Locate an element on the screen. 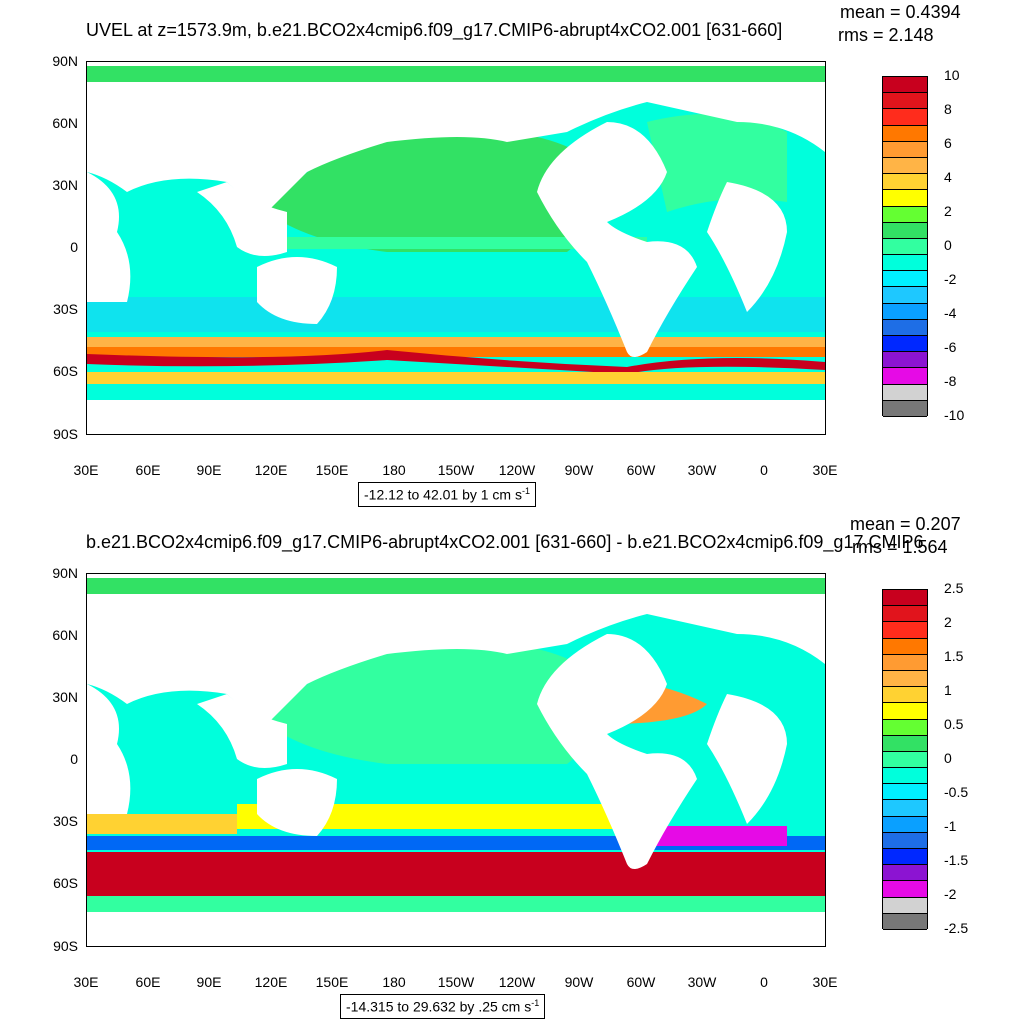 Image resolution: width=1024 pixels, height=1024 pixels. colorbar-label: -1.5 is located at coordinates (956, 860).